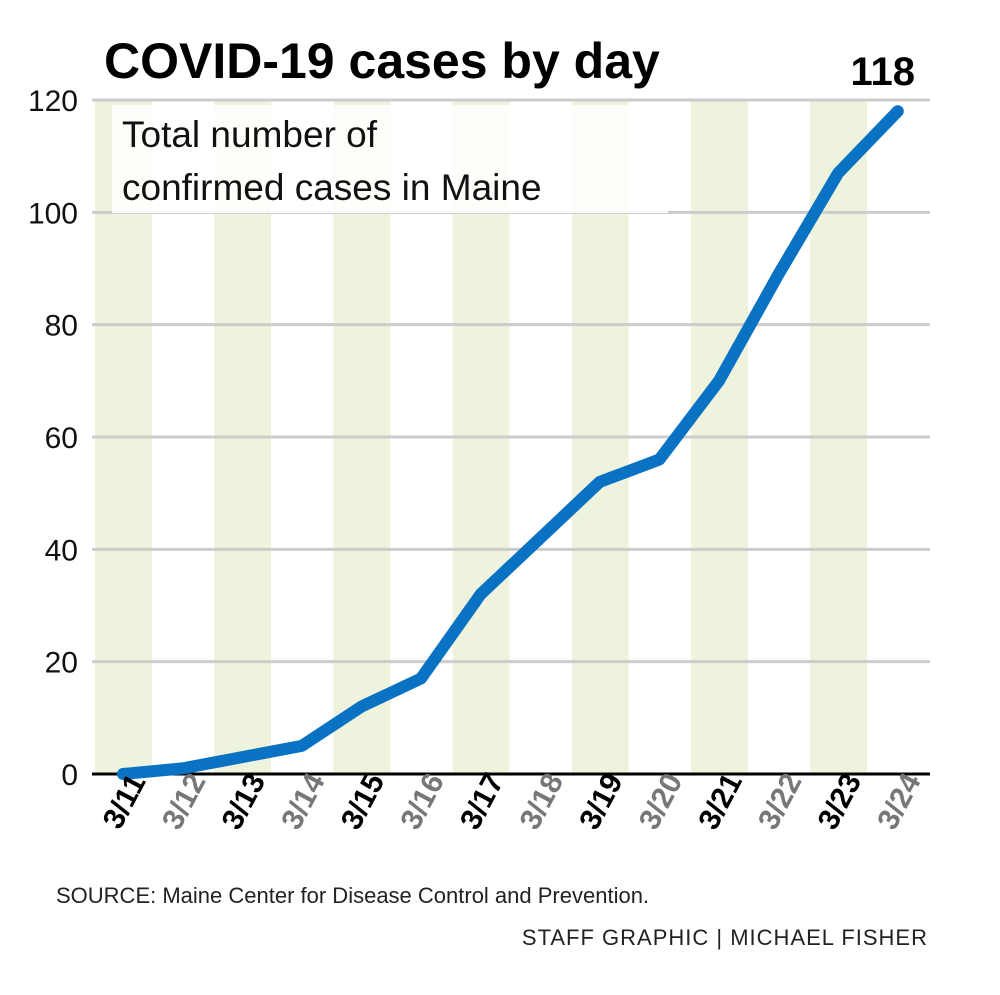 Image resolution: width=1000 pixels, height=995 pixels. What do you see at coordinates (61, 326) in the screenshot?
I see `y-tick-label: 80` at bounding box center [61, 326].